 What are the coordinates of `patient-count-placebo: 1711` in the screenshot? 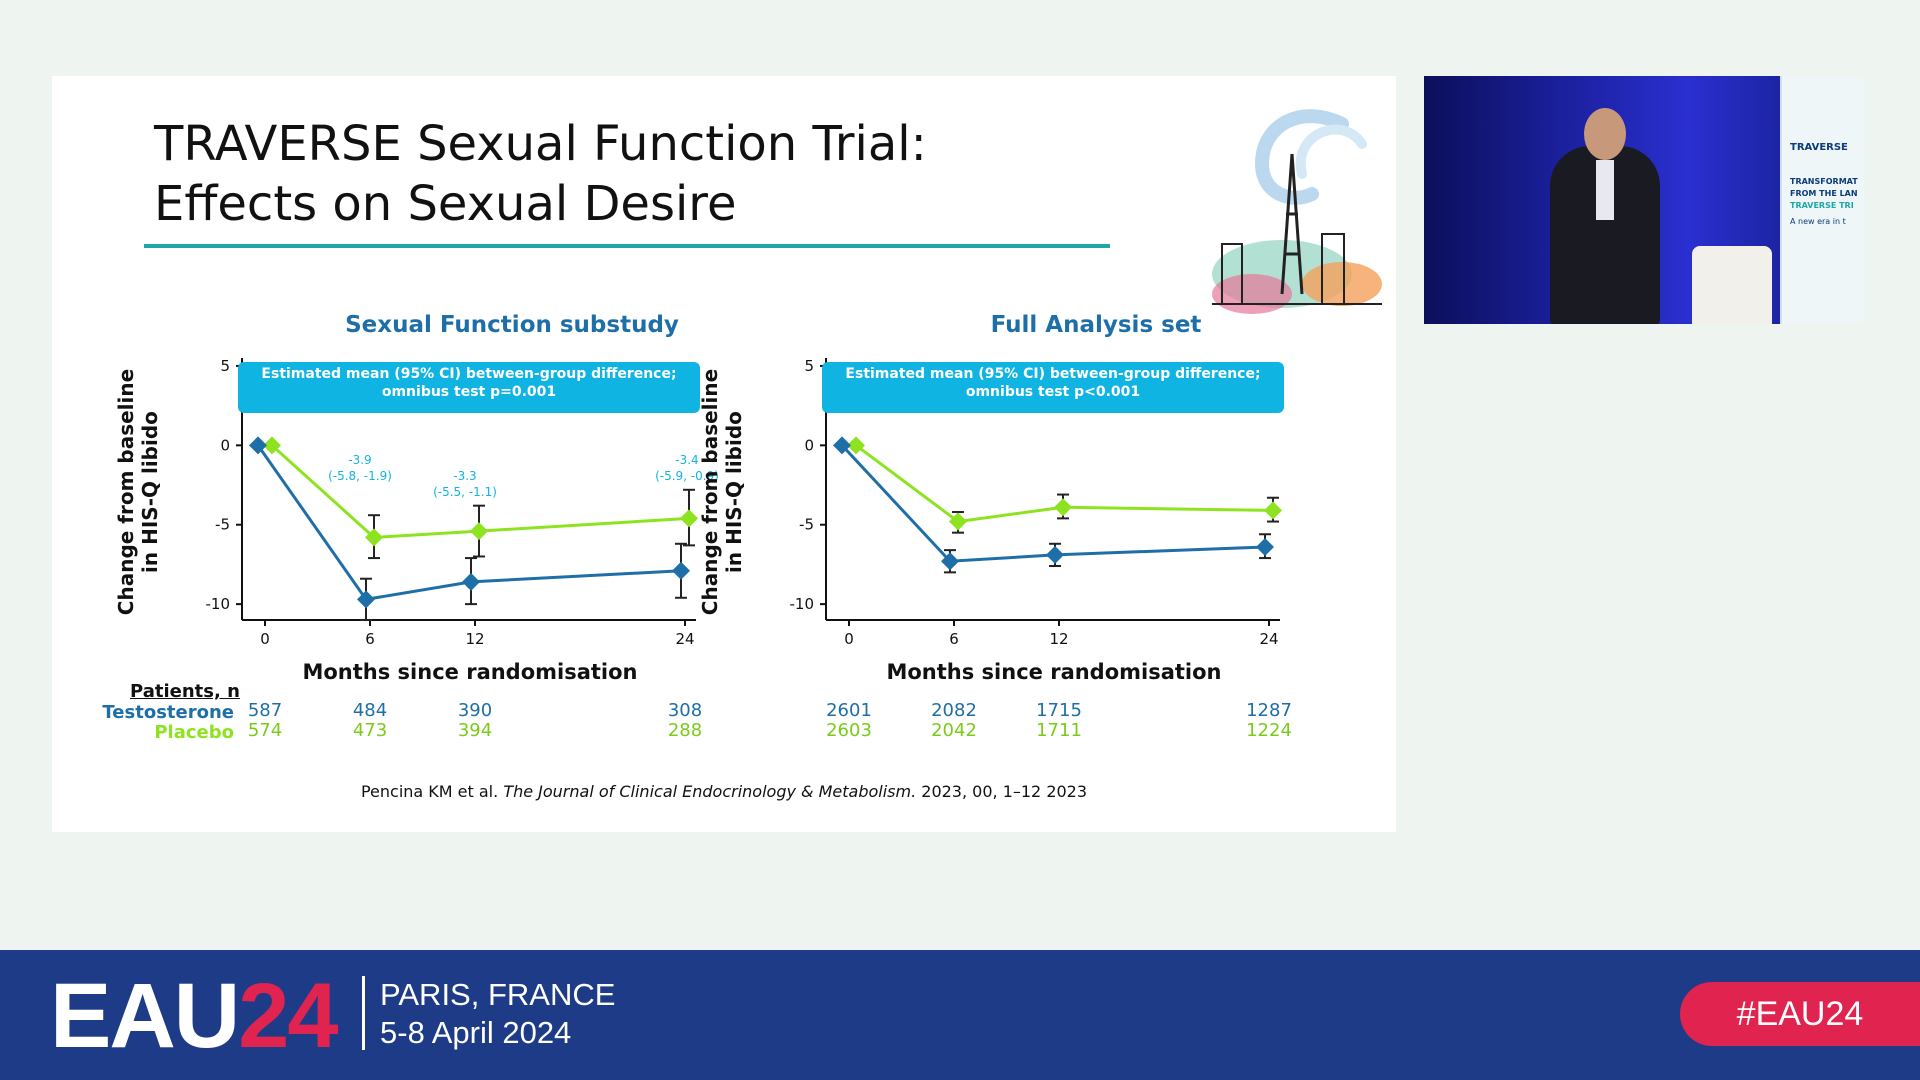 It's located at (1059, 730).